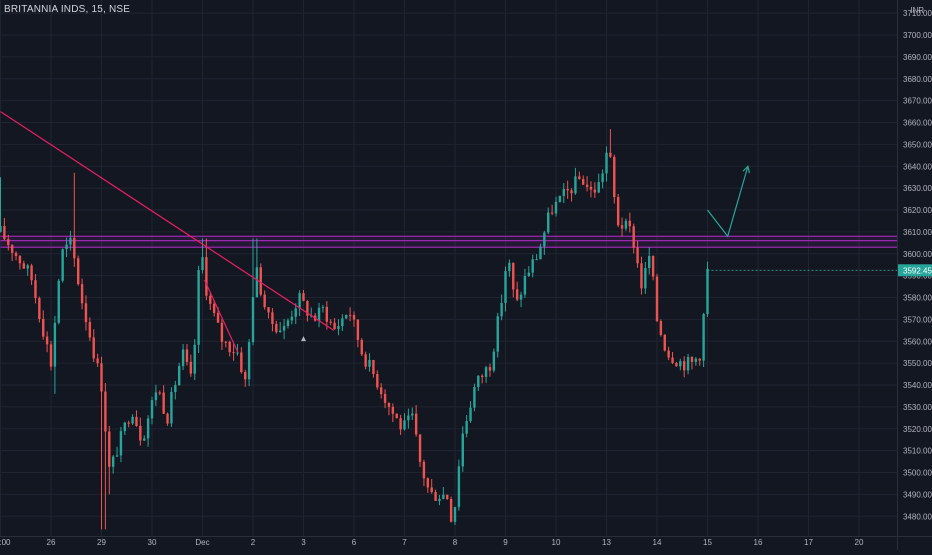 Image resolution: width=932 pixels, height=555 pixels. What do you see at coordinates (67, 9) in the screenshot?
I see `symbol-title: BRITANNIA INDS, 15, NSE` at bounding box center [67, 9].